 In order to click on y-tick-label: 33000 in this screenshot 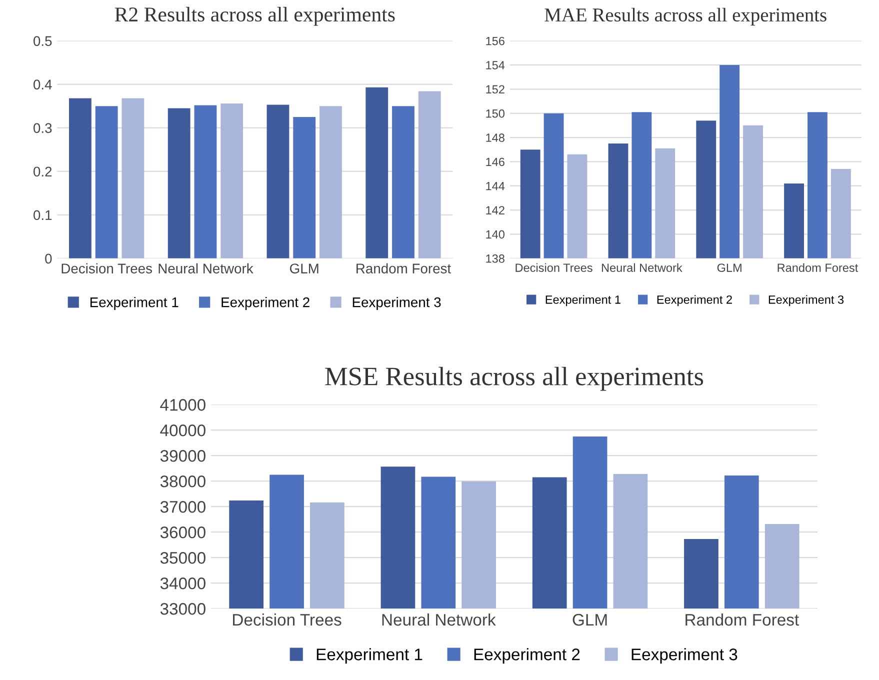, I will do `click(183, 609)`.